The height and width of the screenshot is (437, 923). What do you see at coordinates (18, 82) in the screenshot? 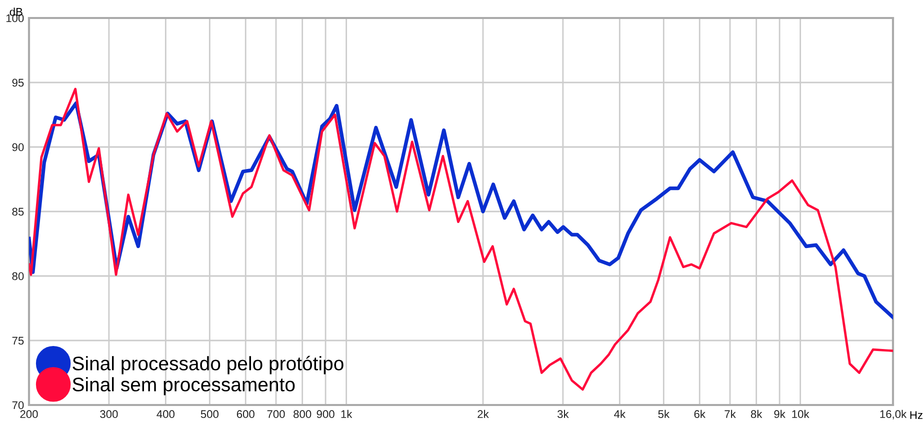
I see `y-tick-label: 95` at bounding box center [18, 82].